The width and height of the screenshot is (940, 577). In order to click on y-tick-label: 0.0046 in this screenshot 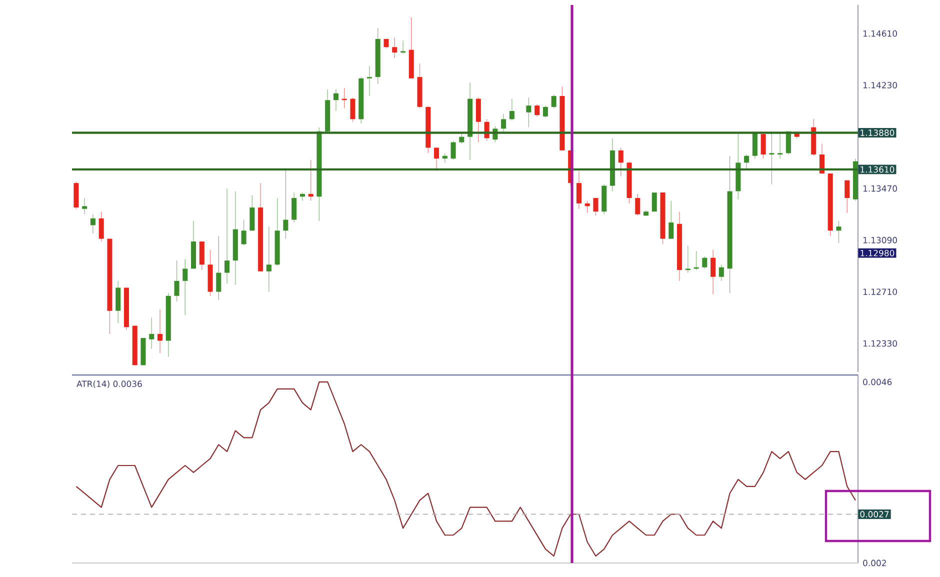, I will do `click(877, 382)`.